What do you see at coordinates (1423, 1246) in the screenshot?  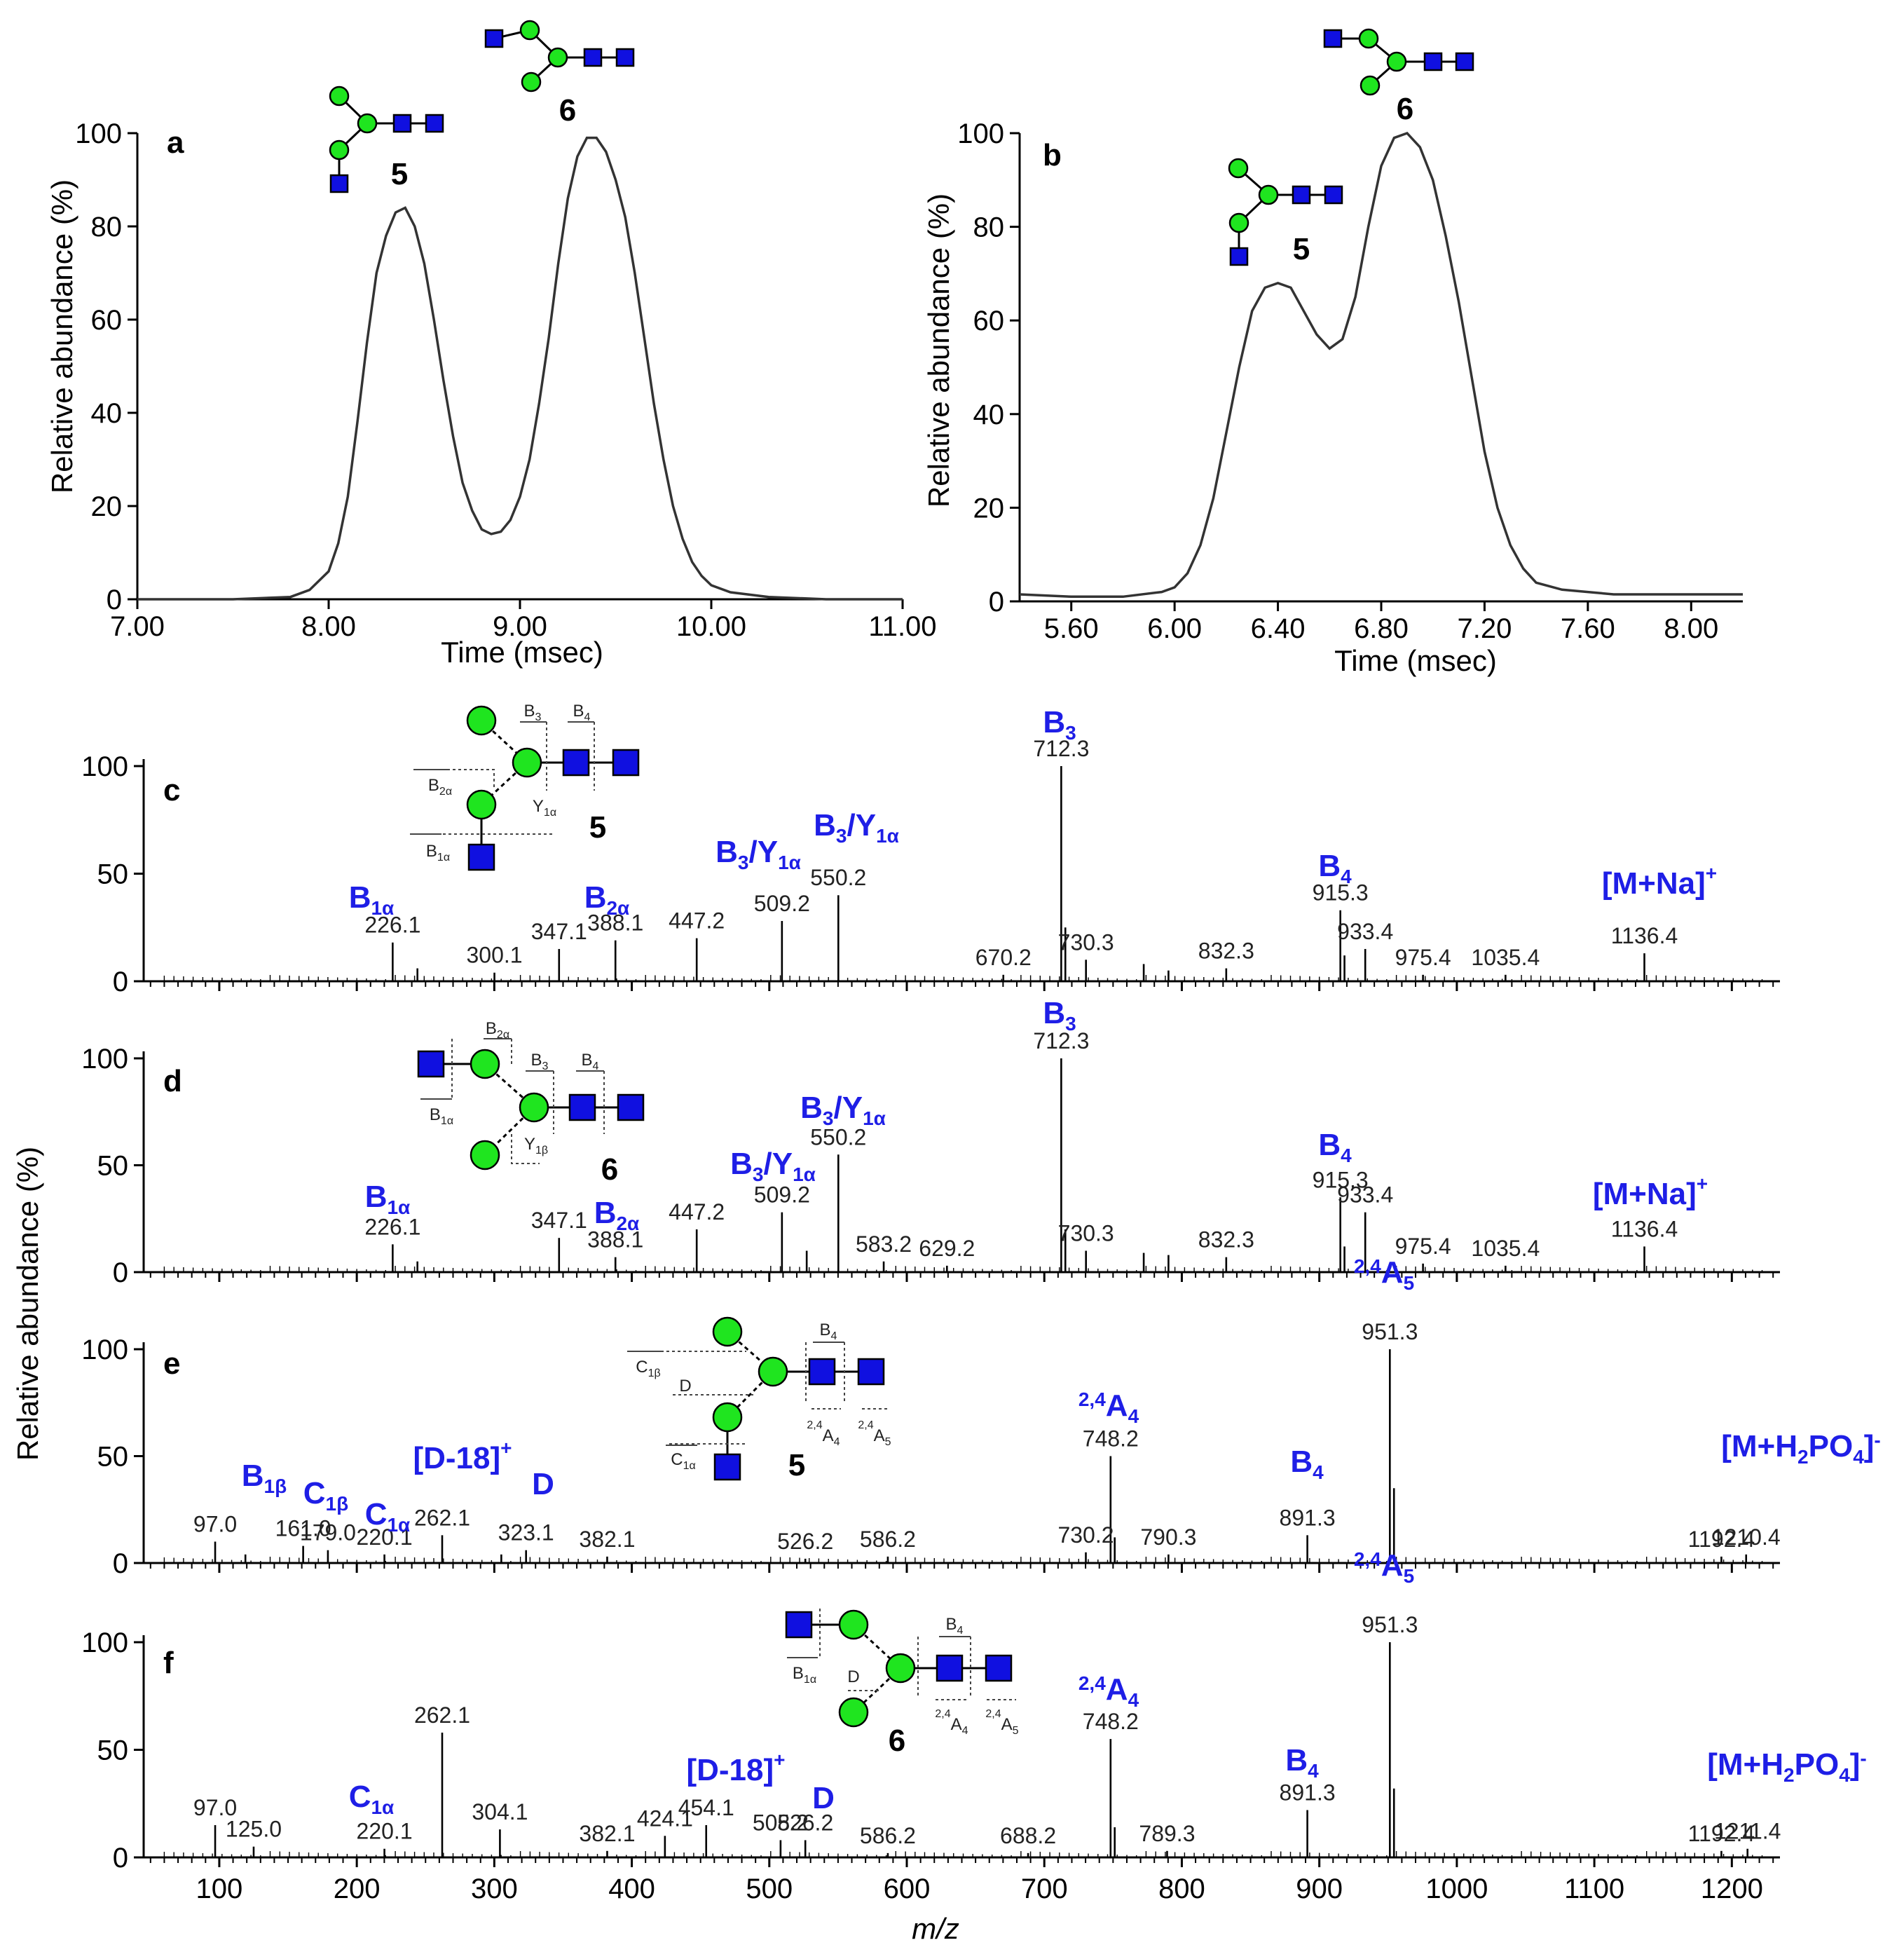 I see `panel-d-peak-label: 975.4` at bounding box center [1423, 1246].